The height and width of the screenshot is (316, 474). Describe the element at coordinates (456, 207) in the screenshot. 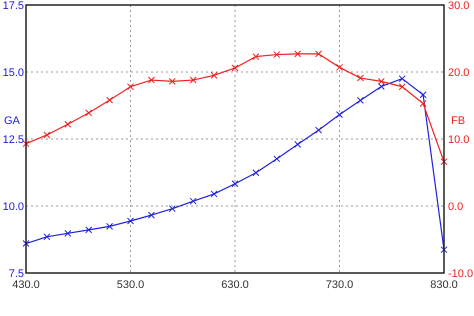

I see `y2-tick-label: 0.0` at that location.